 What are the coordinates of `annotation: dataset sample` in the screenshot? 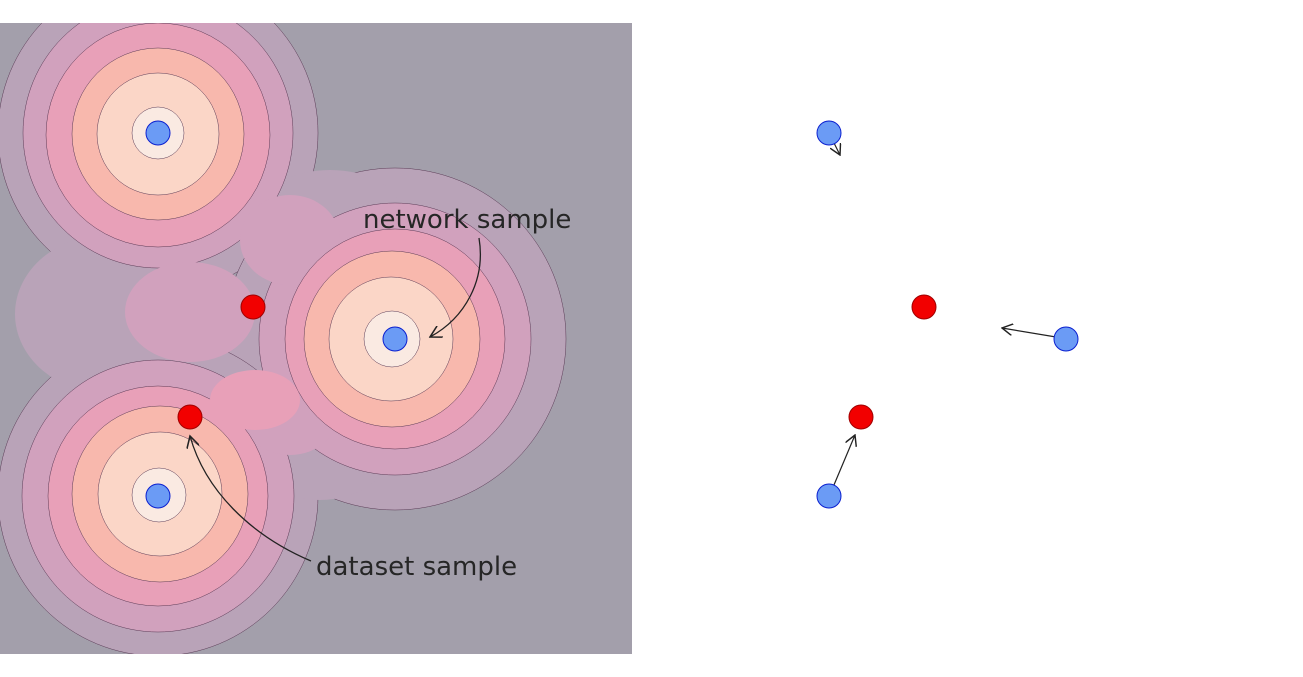 It's located at (416, 567).